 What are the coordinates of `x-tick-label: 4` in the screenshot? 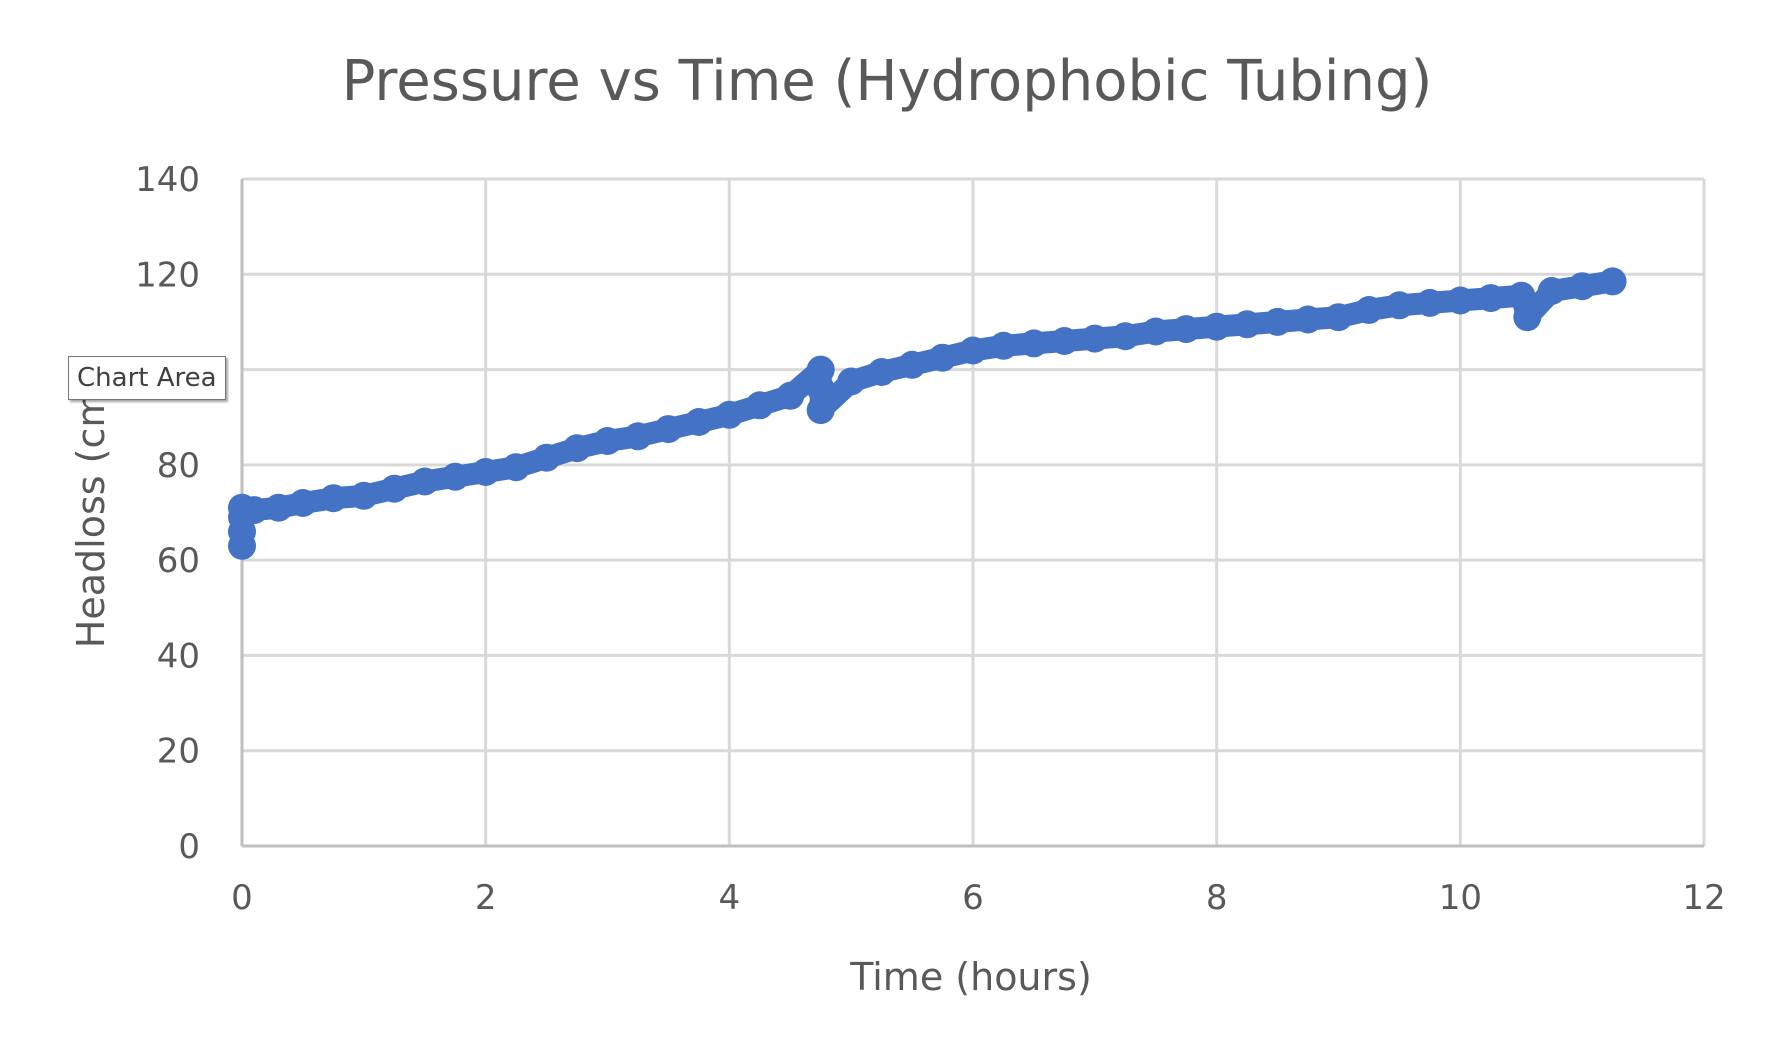 It's located at (730, 898).